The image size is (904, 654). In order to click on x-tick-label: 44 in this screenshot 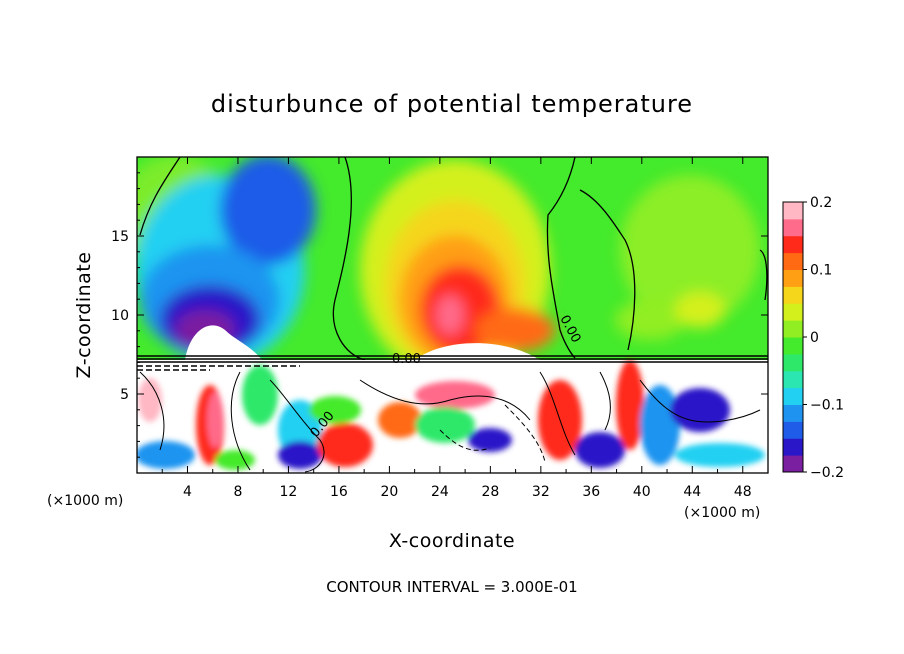, I will do `click(692, 492)`.